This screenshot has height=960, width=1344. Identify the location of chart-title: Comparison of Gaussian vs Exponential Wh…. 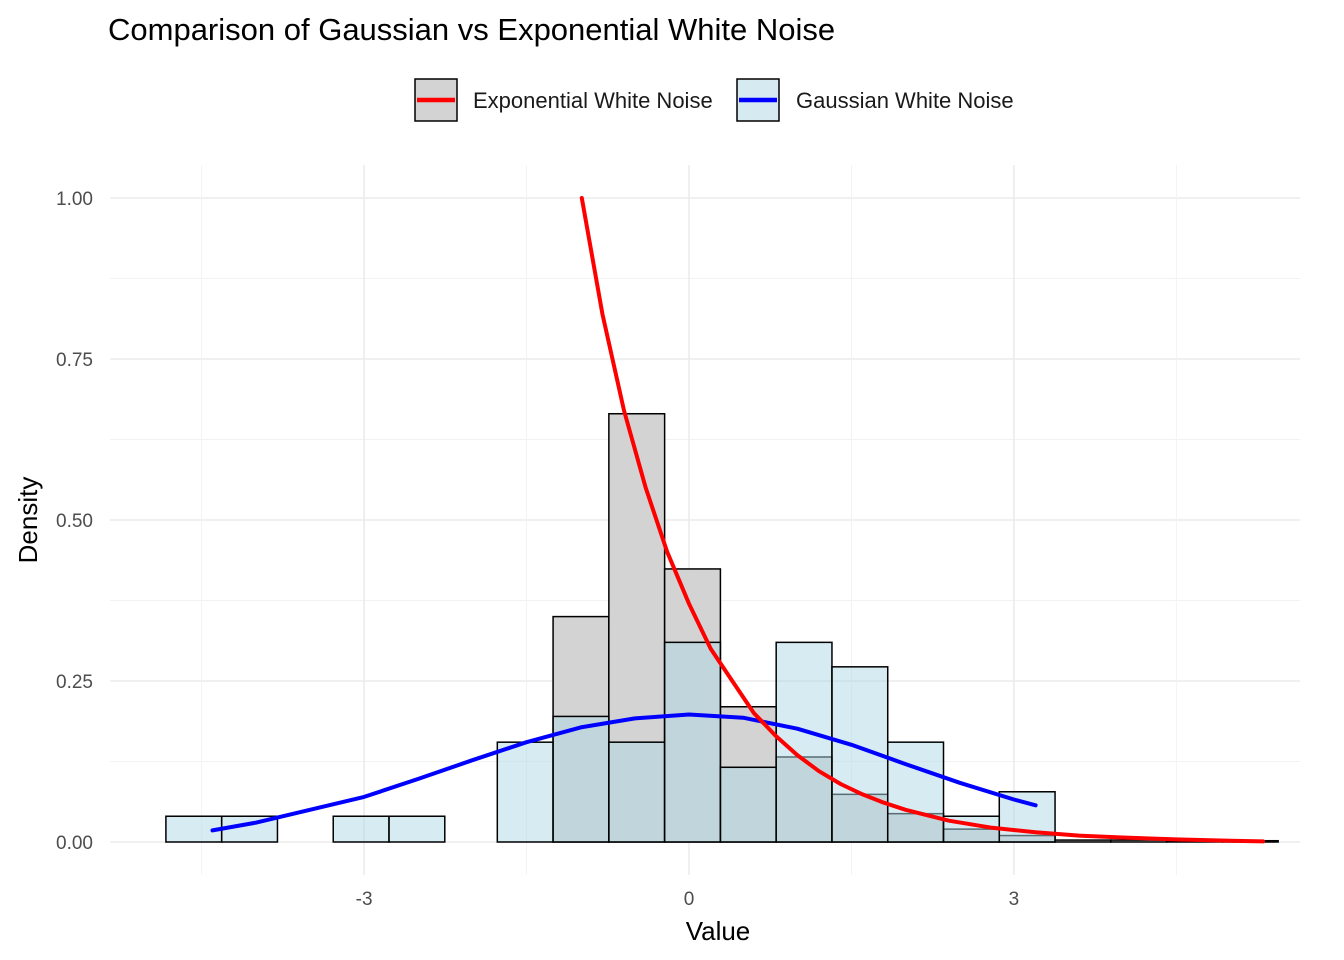
(471, 29).